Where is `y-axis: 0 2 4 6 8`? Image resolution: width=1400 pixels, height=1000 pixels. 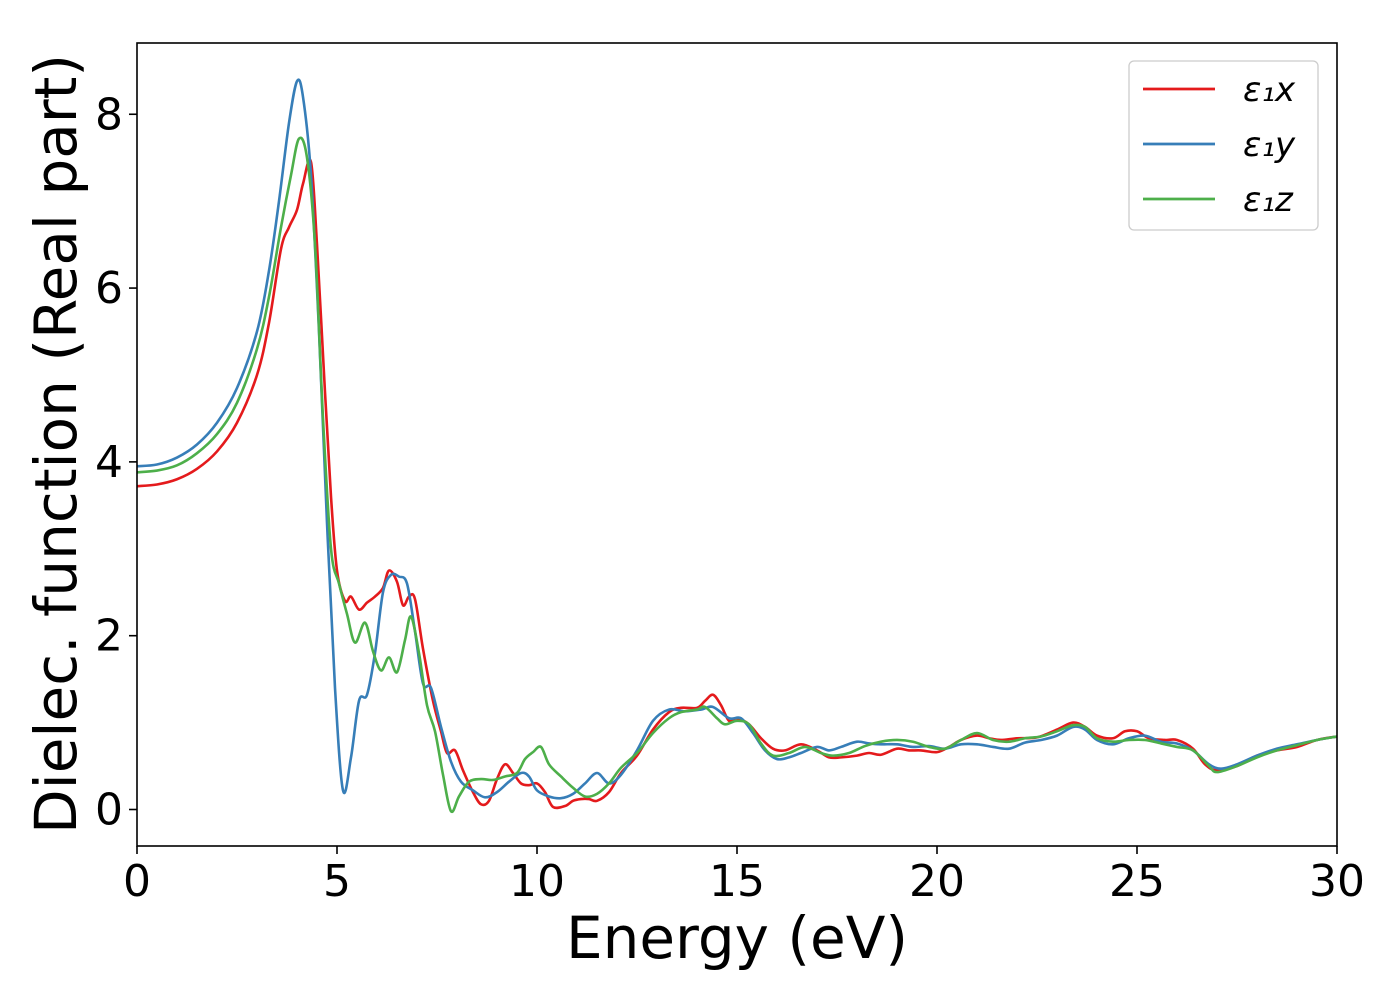 y-axis: 0 2 4 6 8 is located at coordinates (116, 462).